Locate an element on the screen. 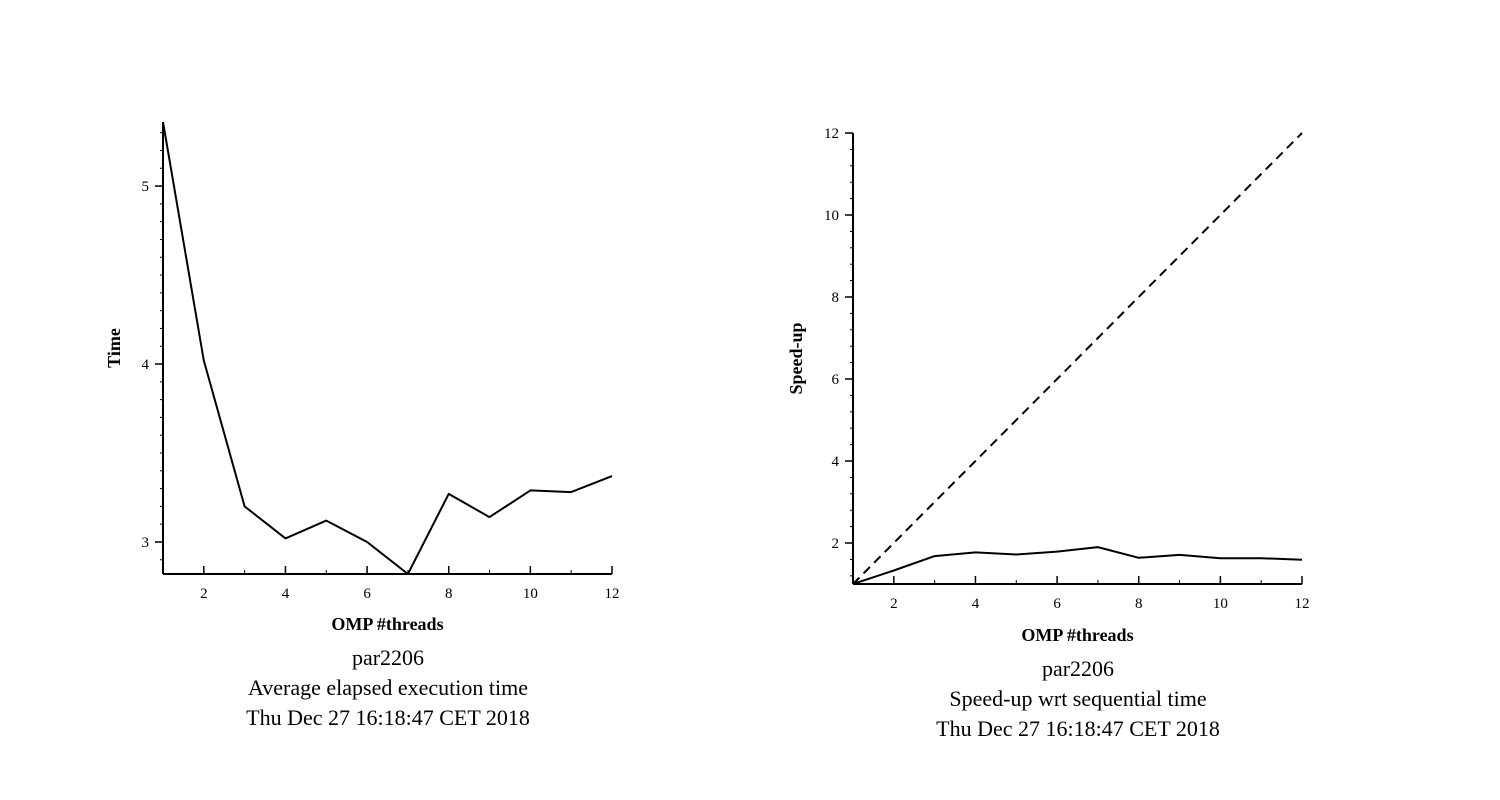 The width and height of the screenshot is (1500, 800). y-tick-label: 8 is located at coordinates (836, 298).